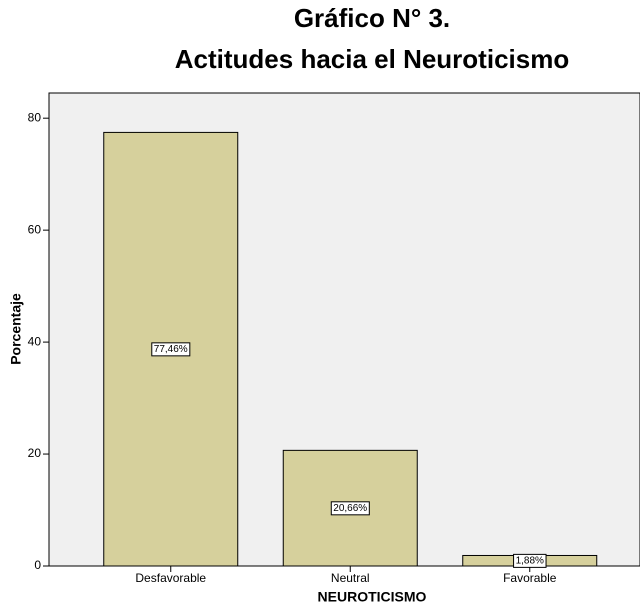 This screenshot has width=640, height=607. Describe the element at coordinates (16, 329) in the screenshot. I see `y-axis-label: Porcentaje` at that location.